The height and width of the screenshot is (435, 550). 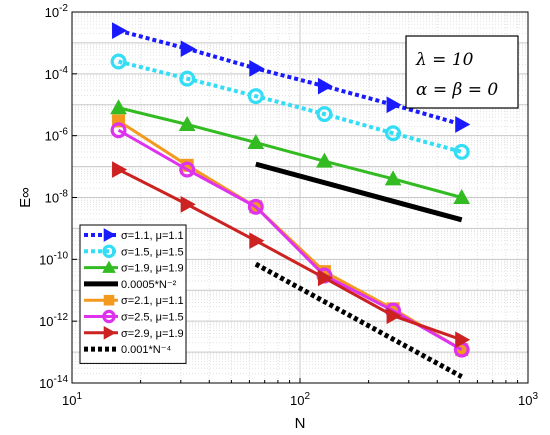 What do you see at coordinates (152, 301) in the screenshot?
I see `legend-label: σ=2.1, μ=1.1` at bounding box center [152, 301].